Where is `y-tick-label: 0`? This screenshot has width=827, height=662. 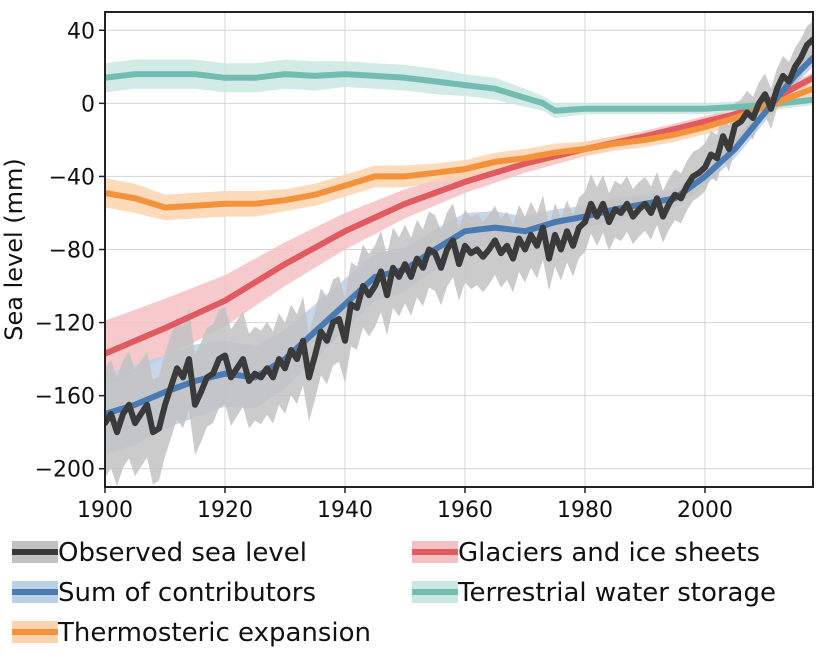
y-tick-label: 0 is located at coordinates (88, 104).